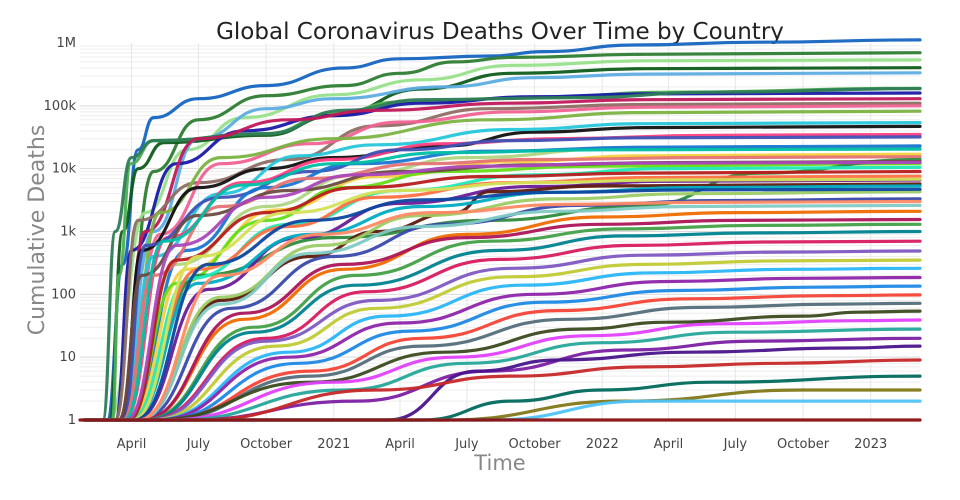  Describe the element at coordinates (67, 357) in the screenshot. I see `y-tick-label: 10` at that location.